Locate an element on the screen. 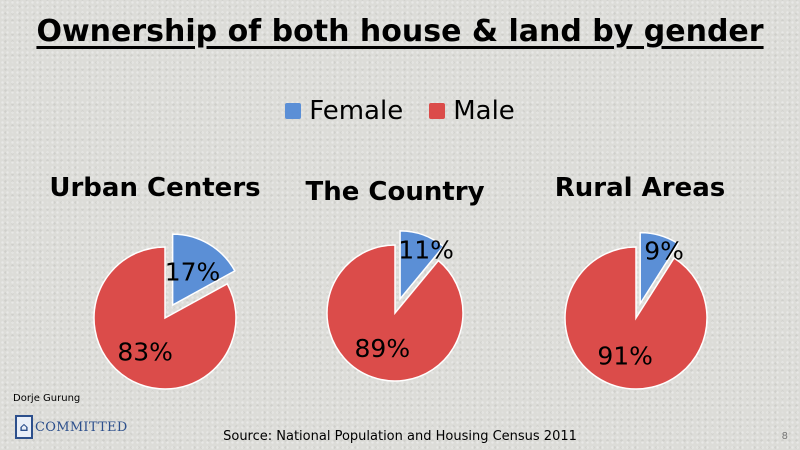  pie-chart-1: Urban Centers 17% 83% is located at coordinates (155, 281).